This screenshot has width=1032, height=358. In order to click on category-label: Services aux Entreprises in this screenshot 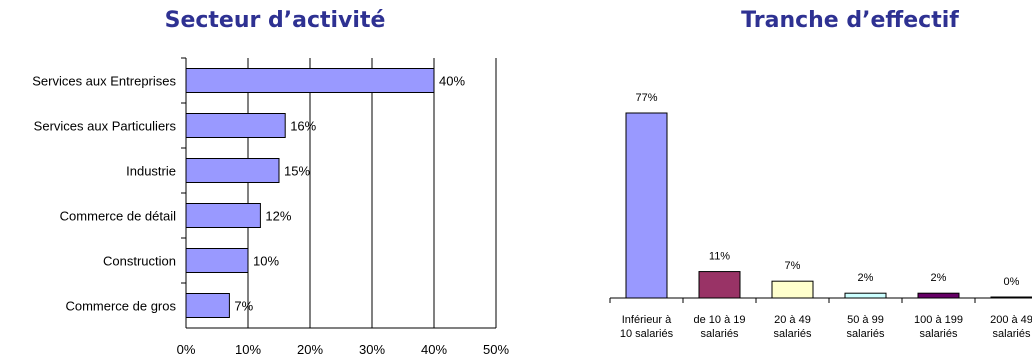, I will do `click(104, 81)`.